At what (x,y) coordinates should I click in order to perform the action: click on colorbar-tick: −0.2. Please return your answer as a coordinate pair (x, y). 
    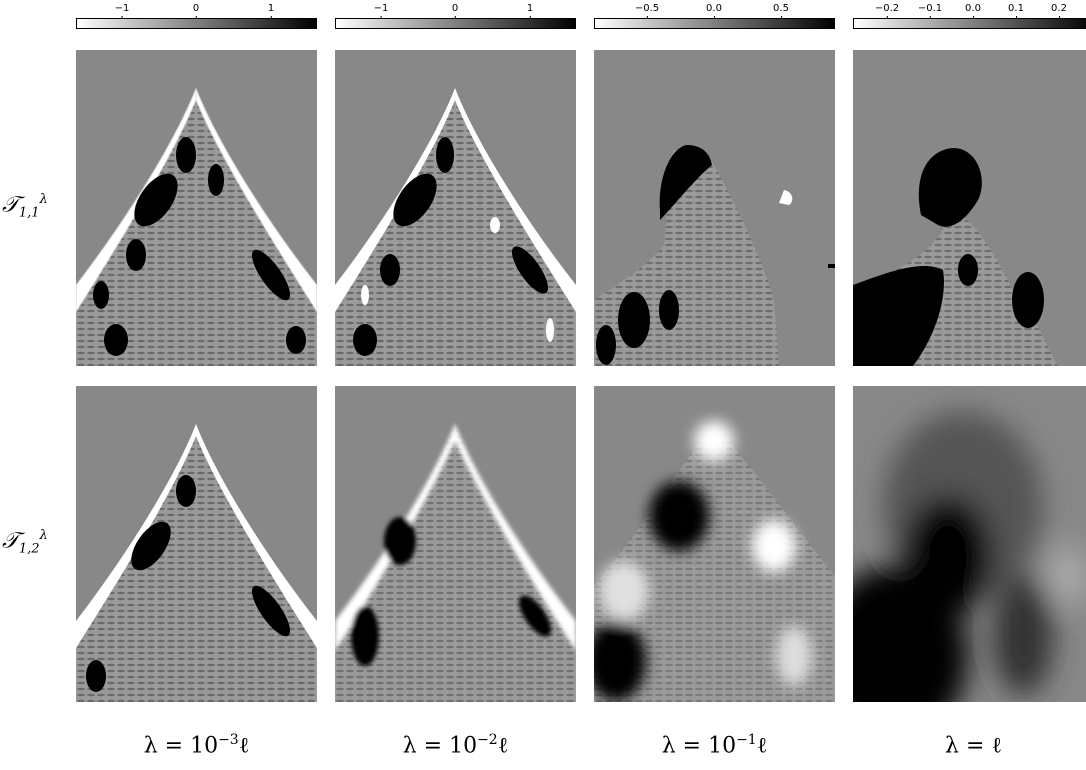
    Looking at the image, I should click on (887, 11).